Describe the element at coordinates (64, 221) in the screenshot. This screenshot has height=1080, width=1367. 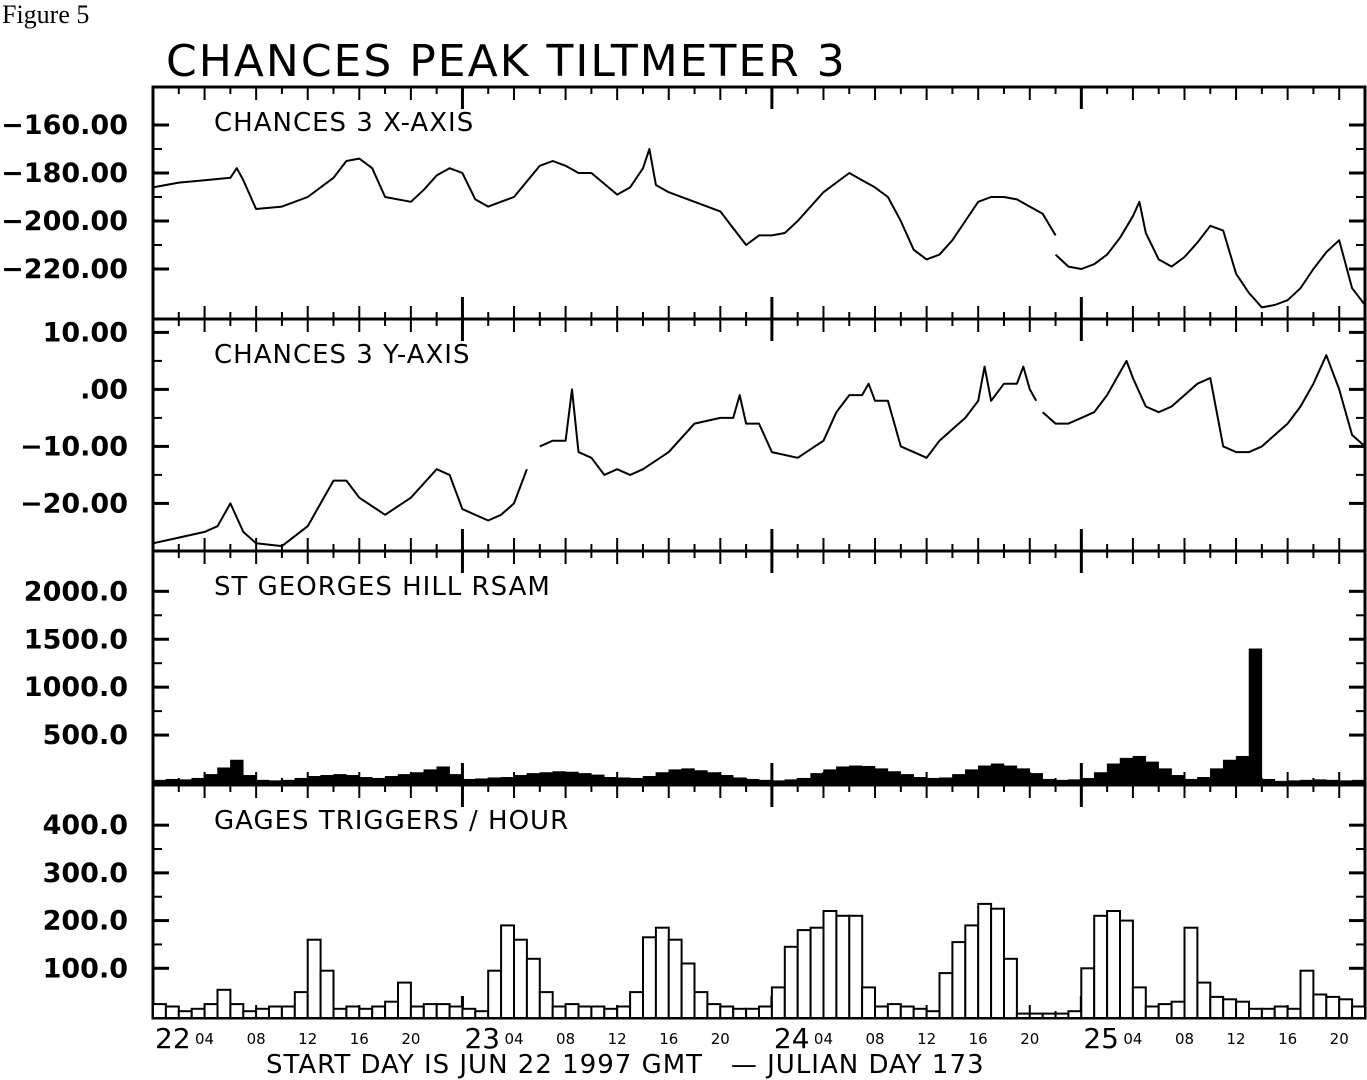
I see `y-tick-label: −200.00` at that location.